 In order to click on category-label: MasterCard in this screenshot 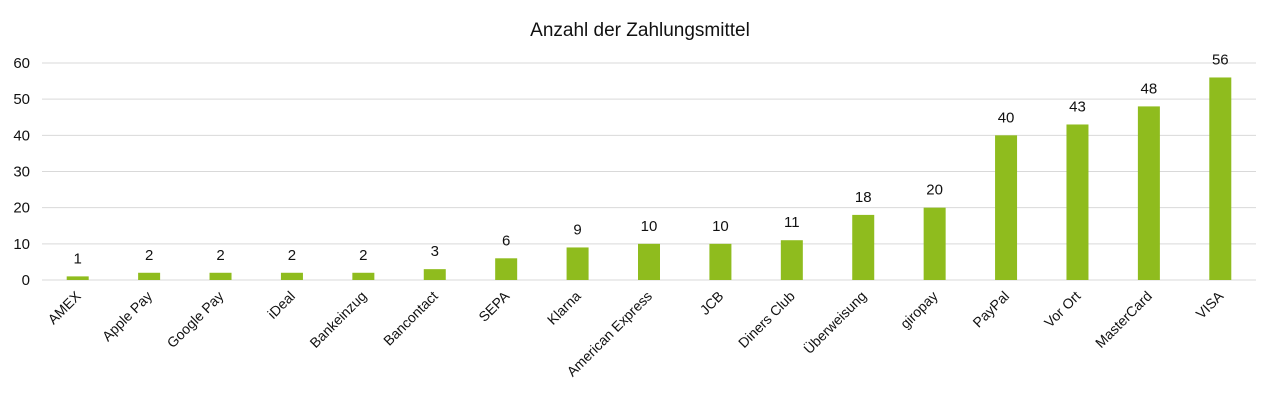, I will do `click(1123, 319)`.